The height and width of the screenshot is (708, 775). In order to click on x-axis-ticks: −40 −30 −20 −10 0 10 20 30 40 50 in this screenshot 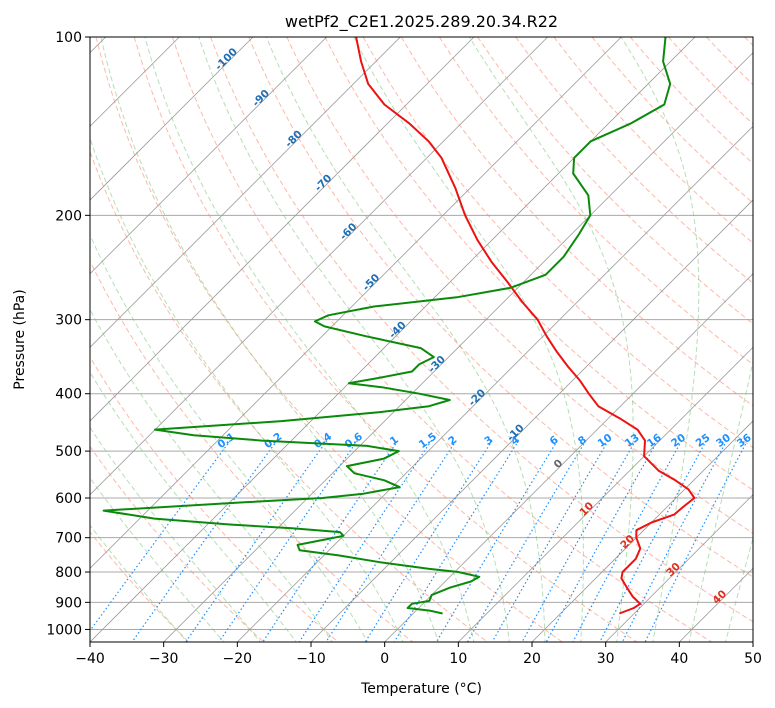, I will do `click(418, 654)`.